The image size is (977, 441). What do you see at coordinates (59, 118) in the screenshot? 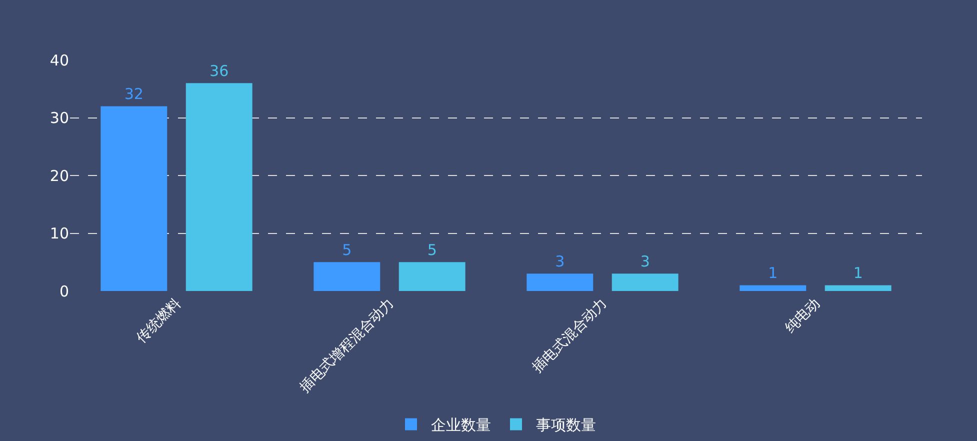
I see `y-tick-label: 30` at bounding box center [59, 118].